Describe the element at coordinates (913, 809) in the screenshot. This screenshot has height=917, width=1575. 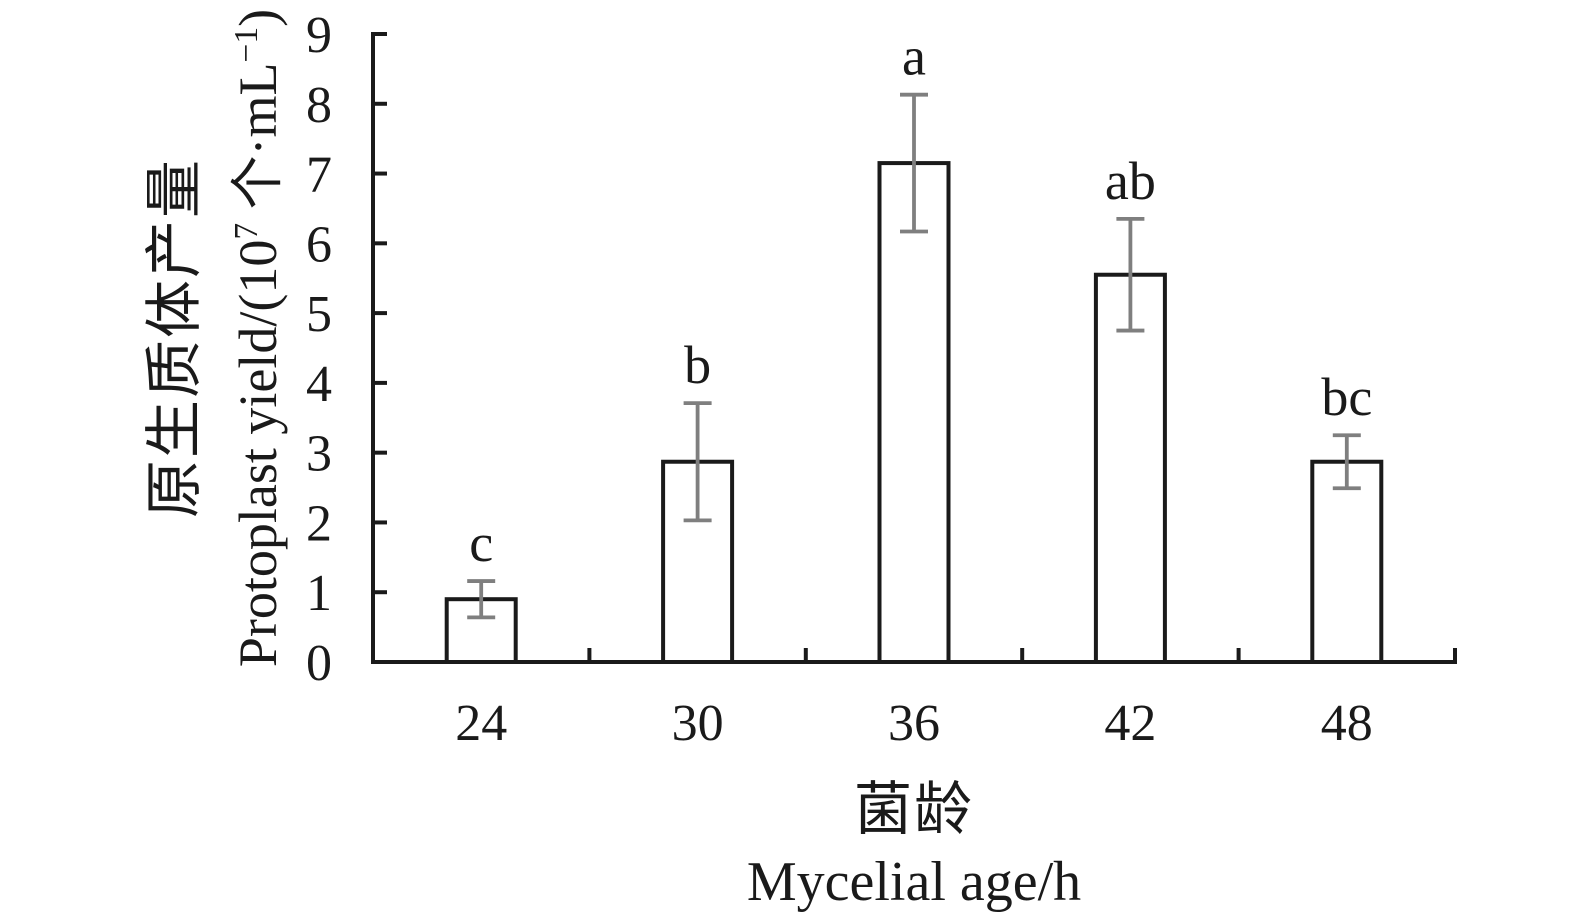
I see `x-axis-title-zh: 菌龄` at that location.